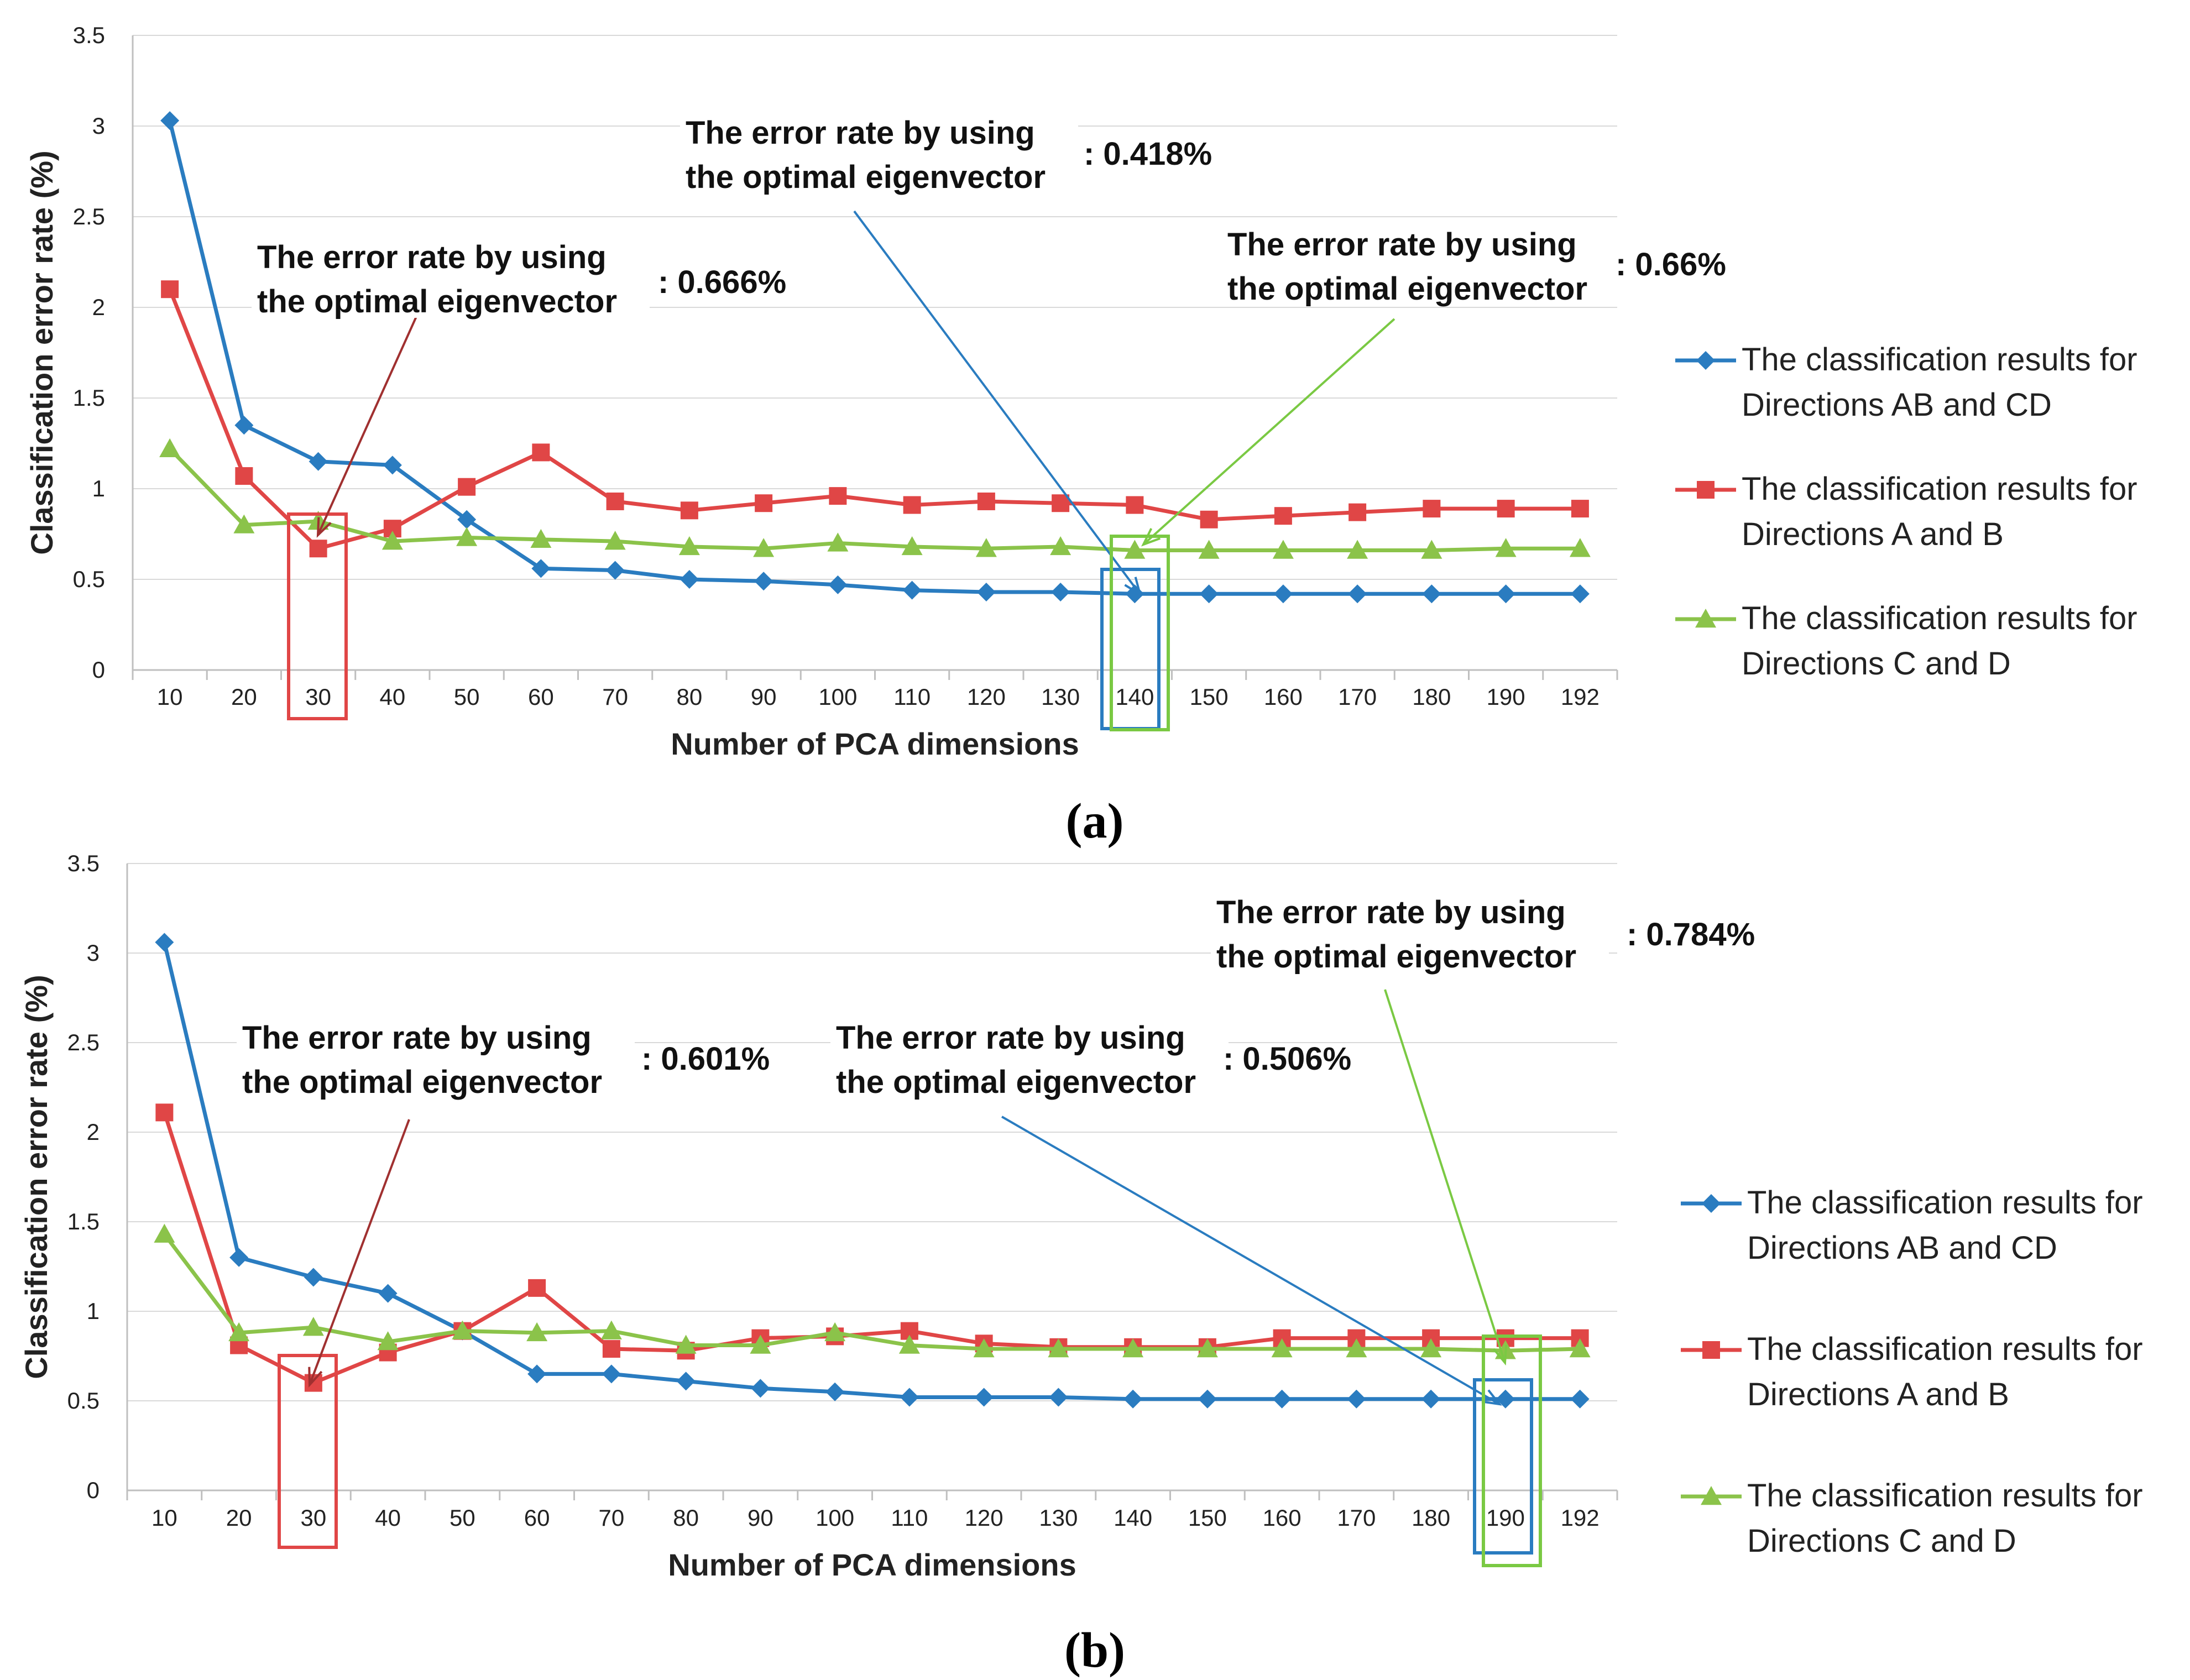 This screenshot has width=2190, height=1680. What do you see at coordinates (1095, 821) in the screenshot?
I see `panel-label: (a)` at bounding box center [1095, 821].